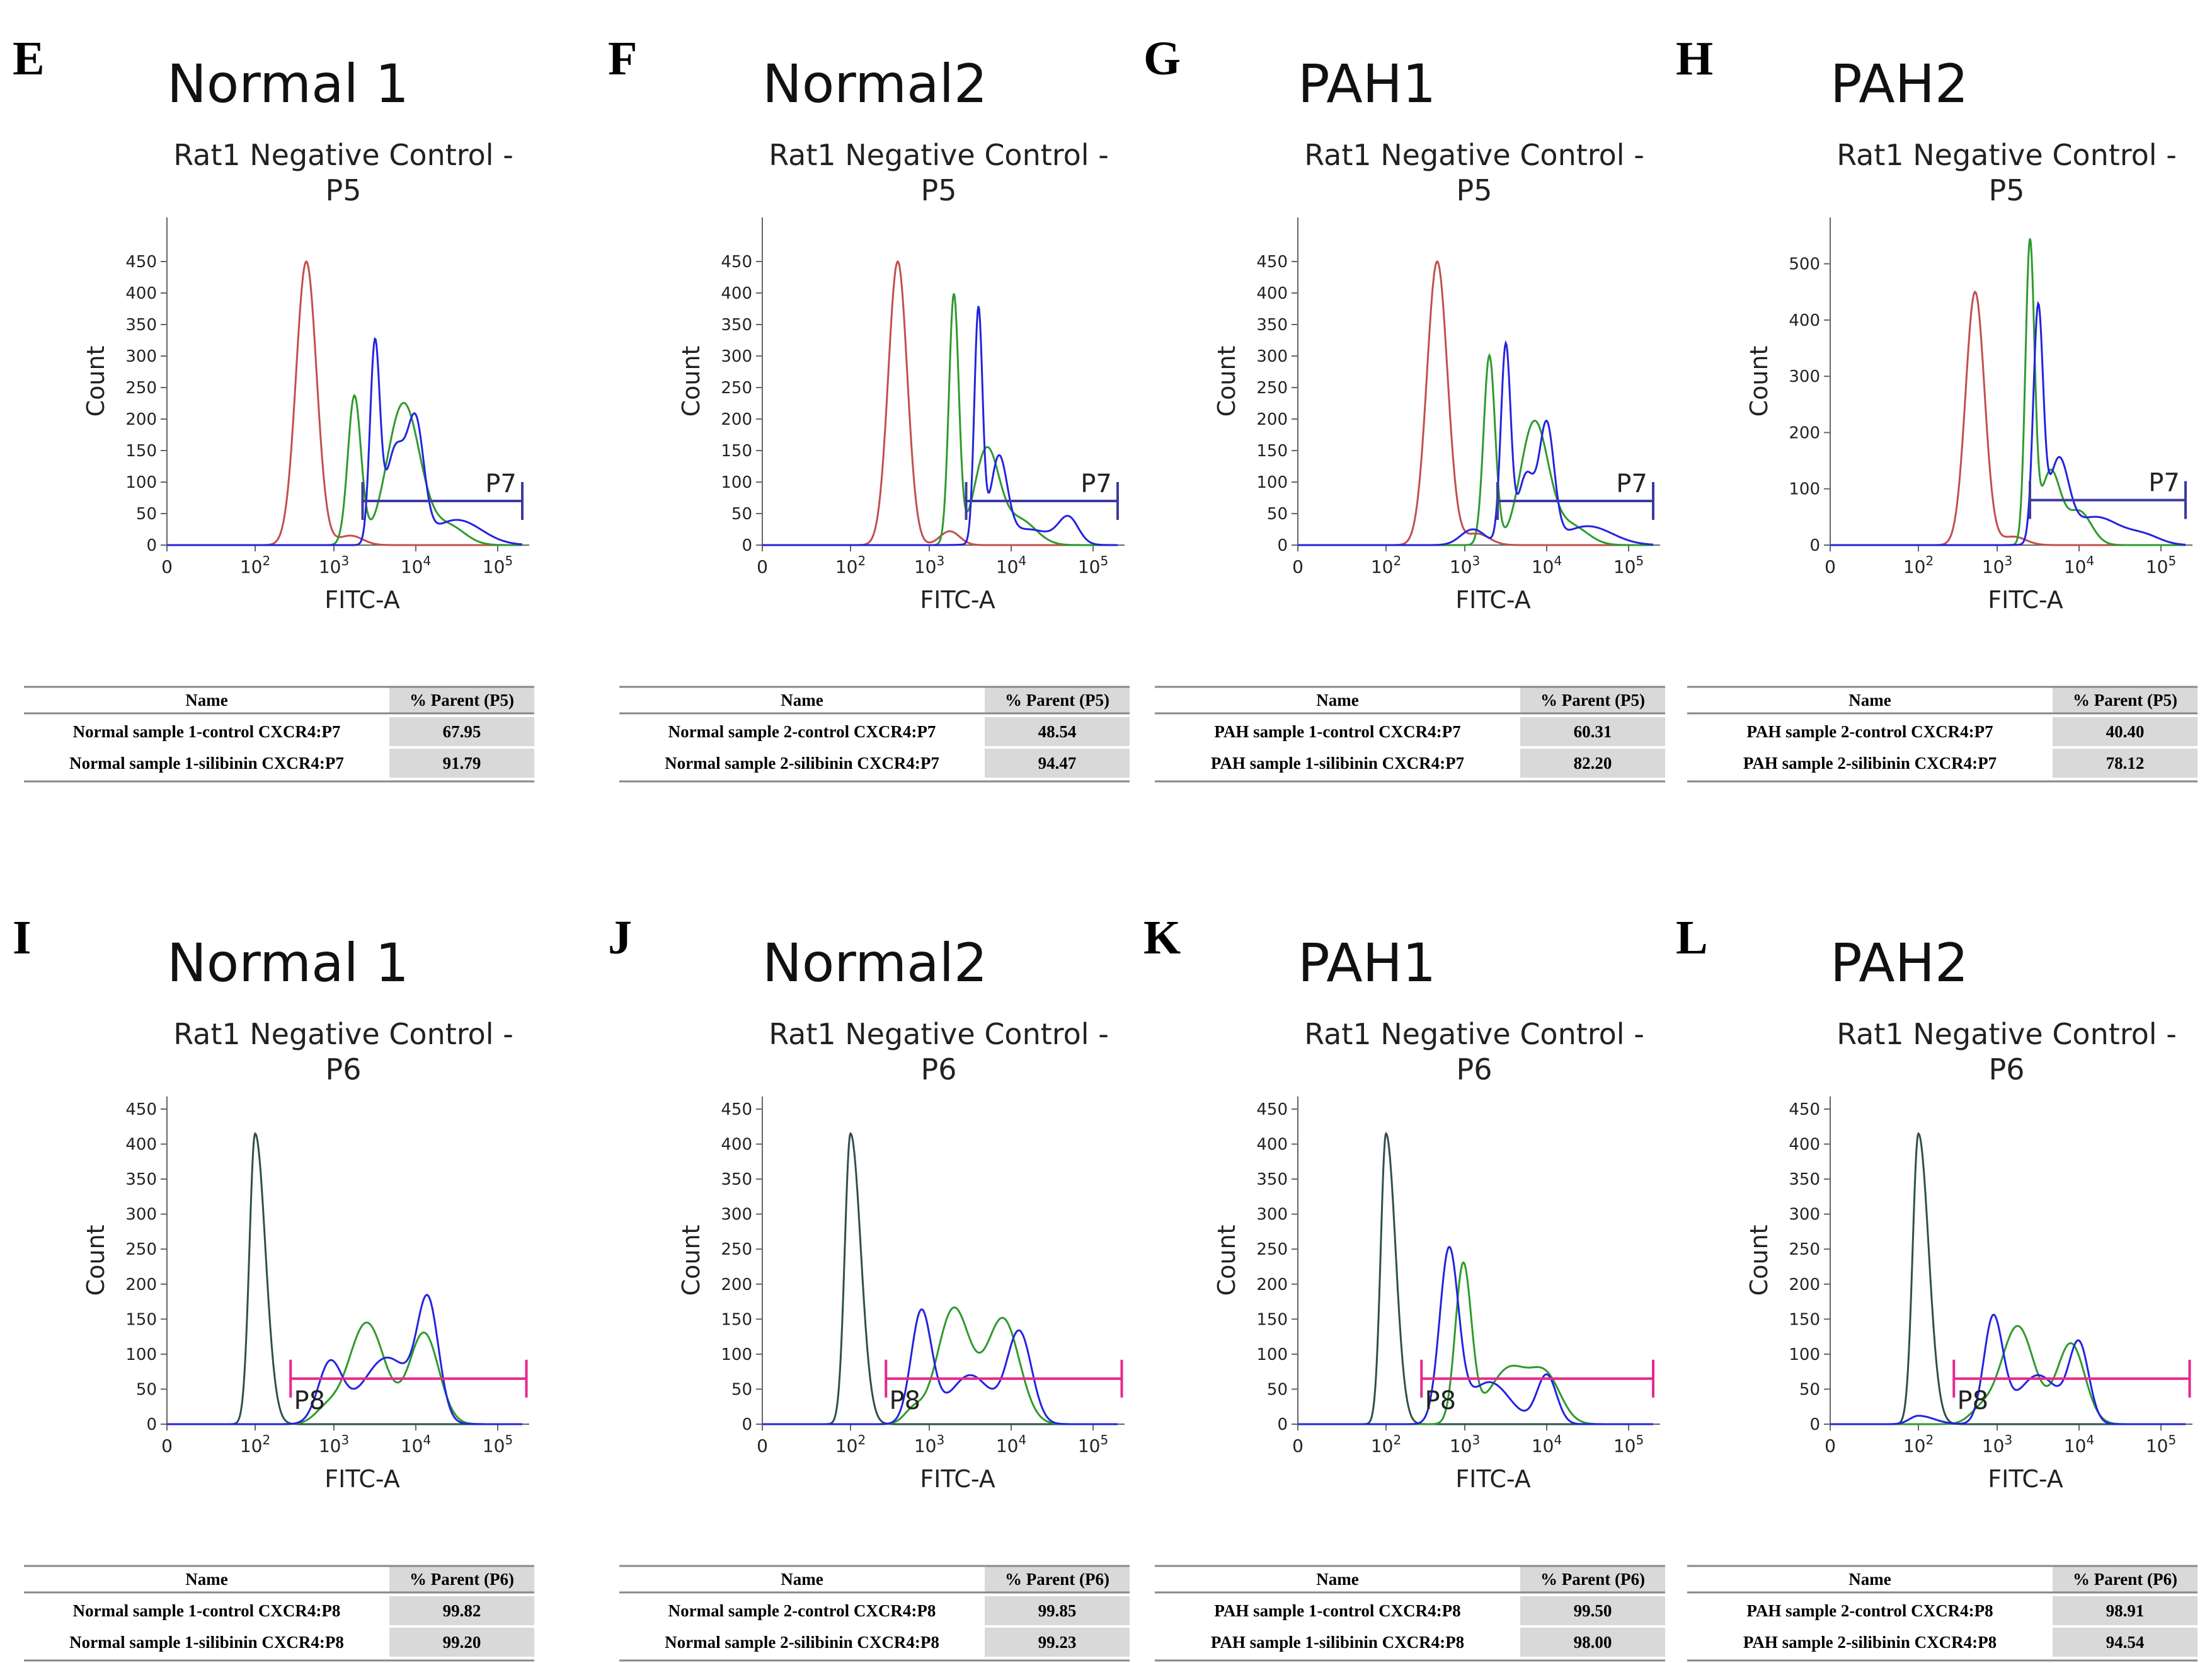 The width and height of the screenshot is (2212, 1663). What do you see at coordinates (343, 1034) in the screenshot?
I see `plot-subtitle: Rat1 Negative Control -` at bounding box center [343, 1034].